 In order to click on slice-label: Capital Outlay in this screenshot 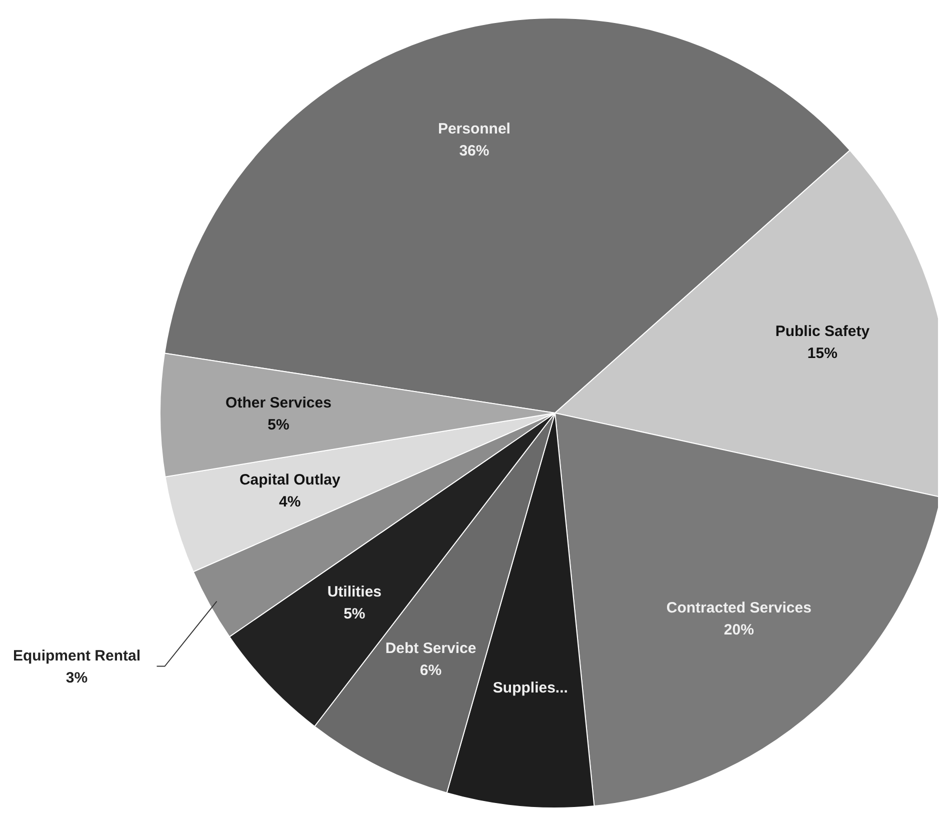, I will do `click(290, 480)`.